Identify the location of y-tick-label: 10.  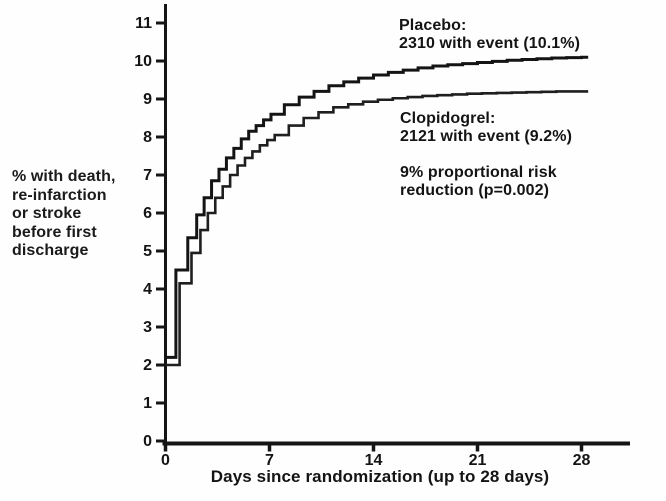
(143, 61).